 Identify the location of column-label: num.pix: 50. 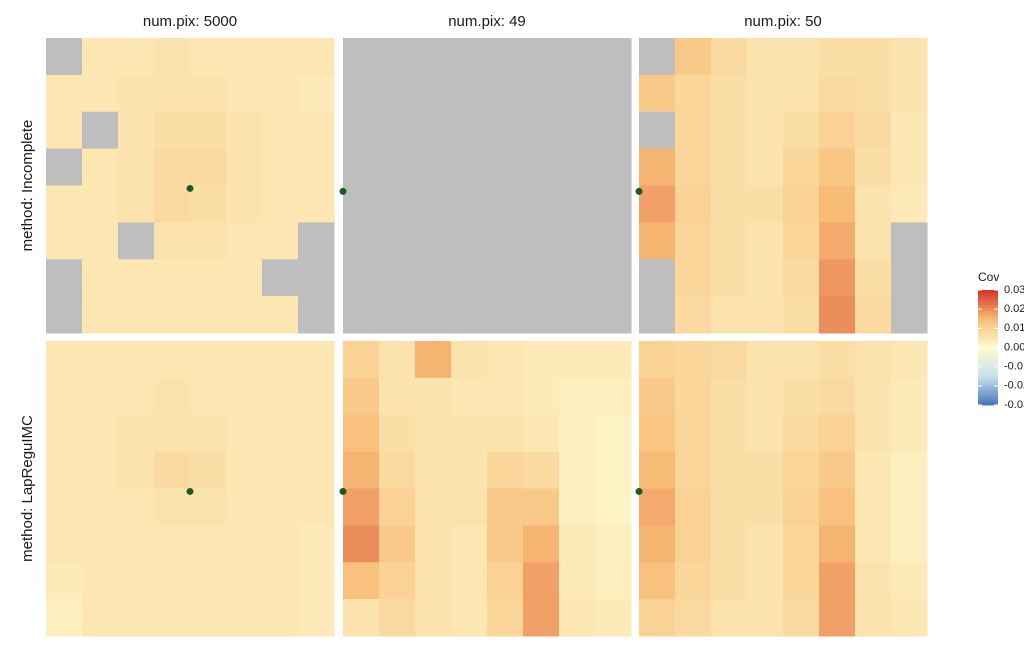
(783, 21).